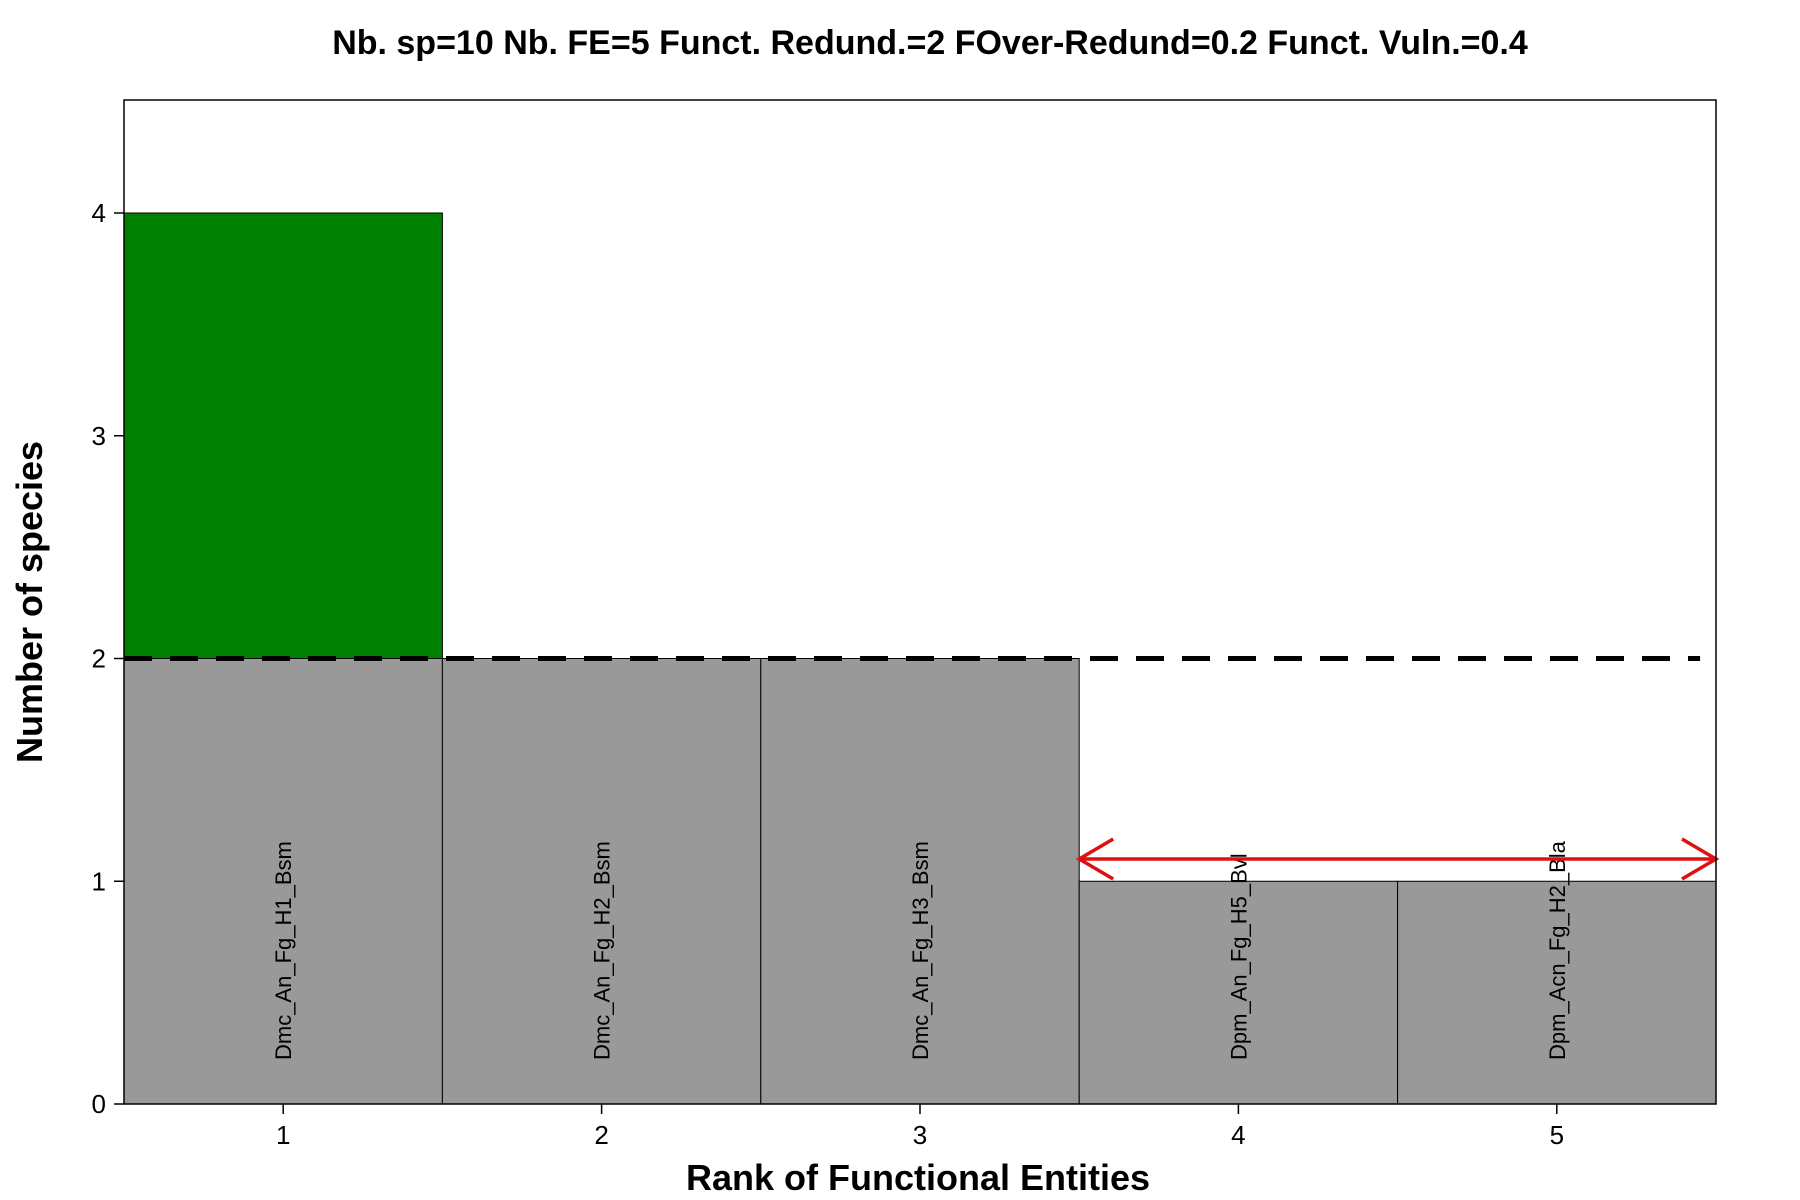 The width and height of the screenshot is (1800, 1200). Describe the element at coordinates (99, 881) in the screenshot. I see `y-tick-label-1: 1` at that location.